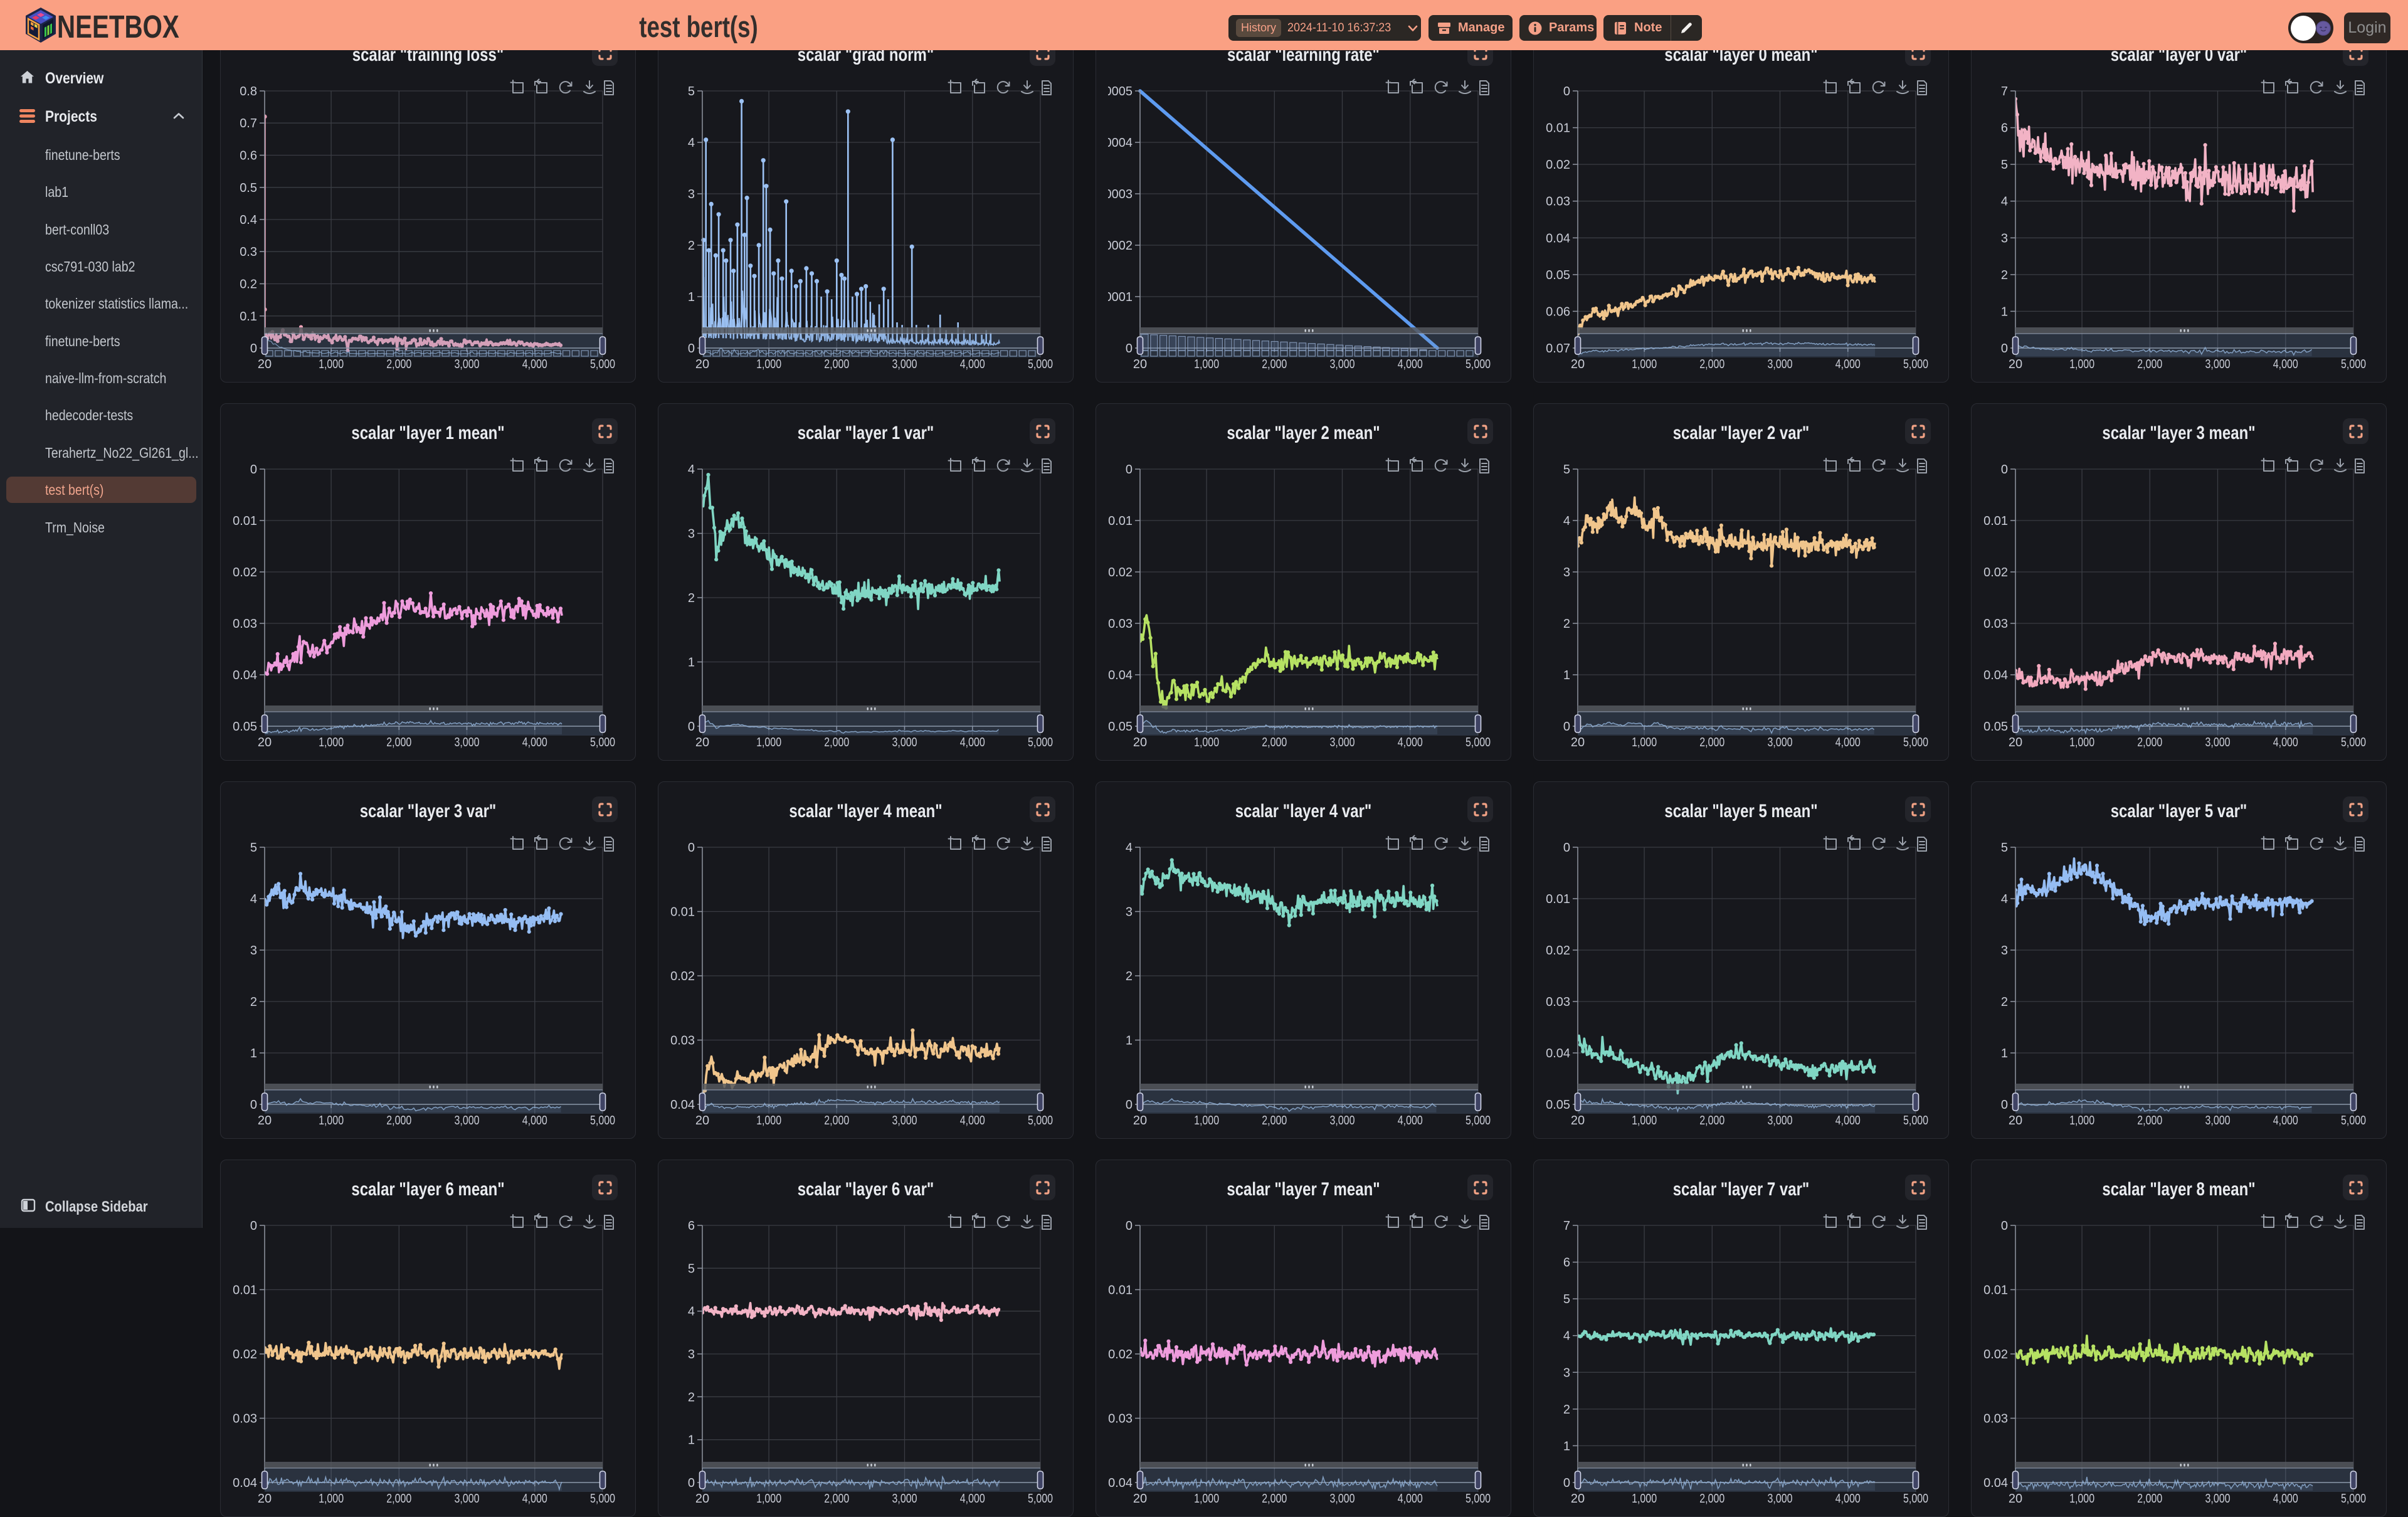  Describe the element at coordinates (1114, 143) in the screenshot. I see `svg-text: 0.0004` at that location.